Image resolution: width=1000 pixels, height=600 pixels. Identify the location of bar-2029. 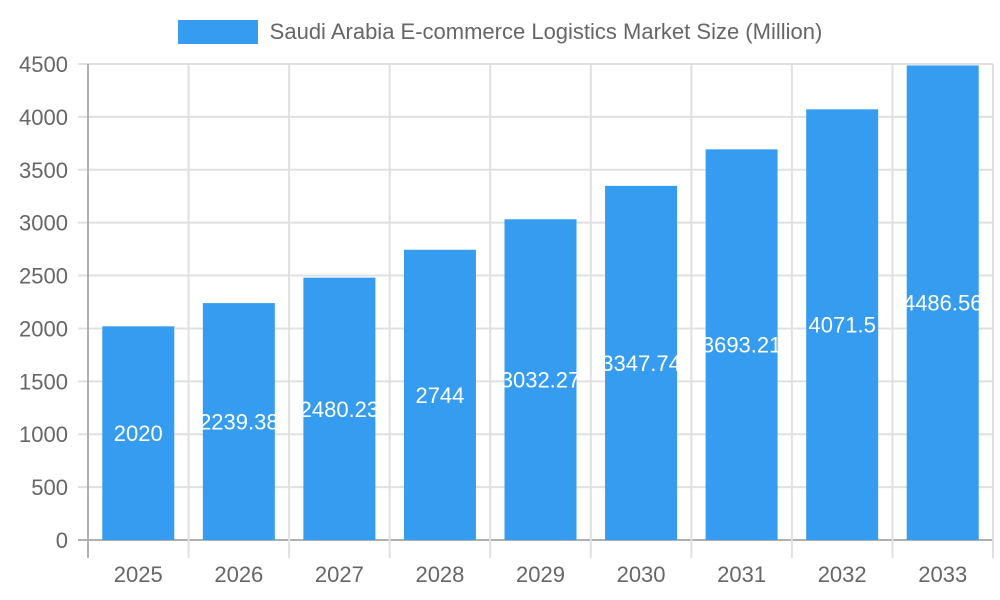
(540, 379).